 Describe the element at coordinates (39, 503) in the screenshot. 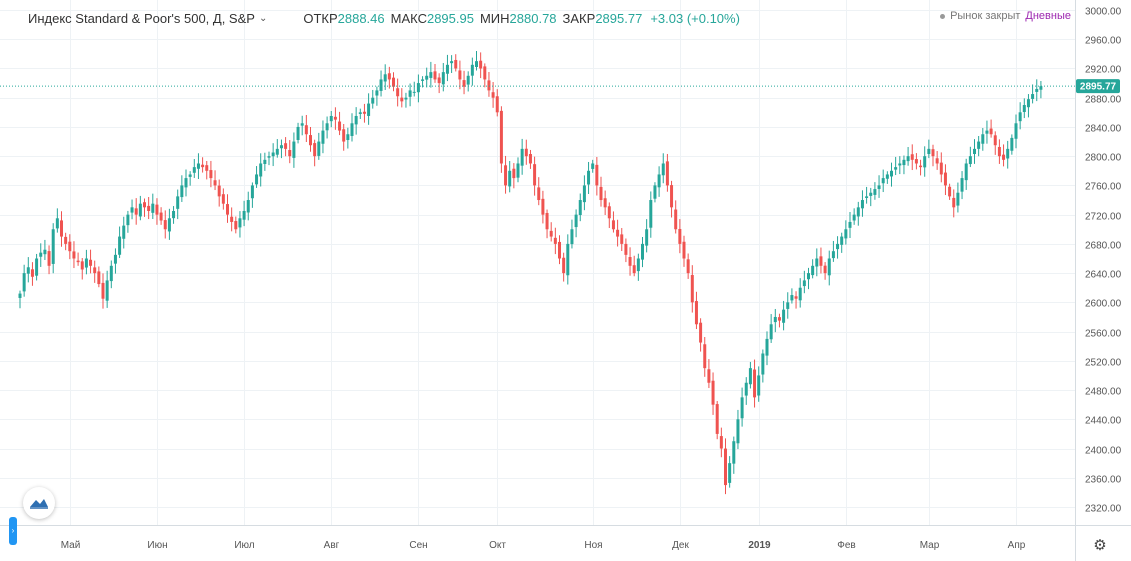

I see `tradingview-logo-icon` at that location.